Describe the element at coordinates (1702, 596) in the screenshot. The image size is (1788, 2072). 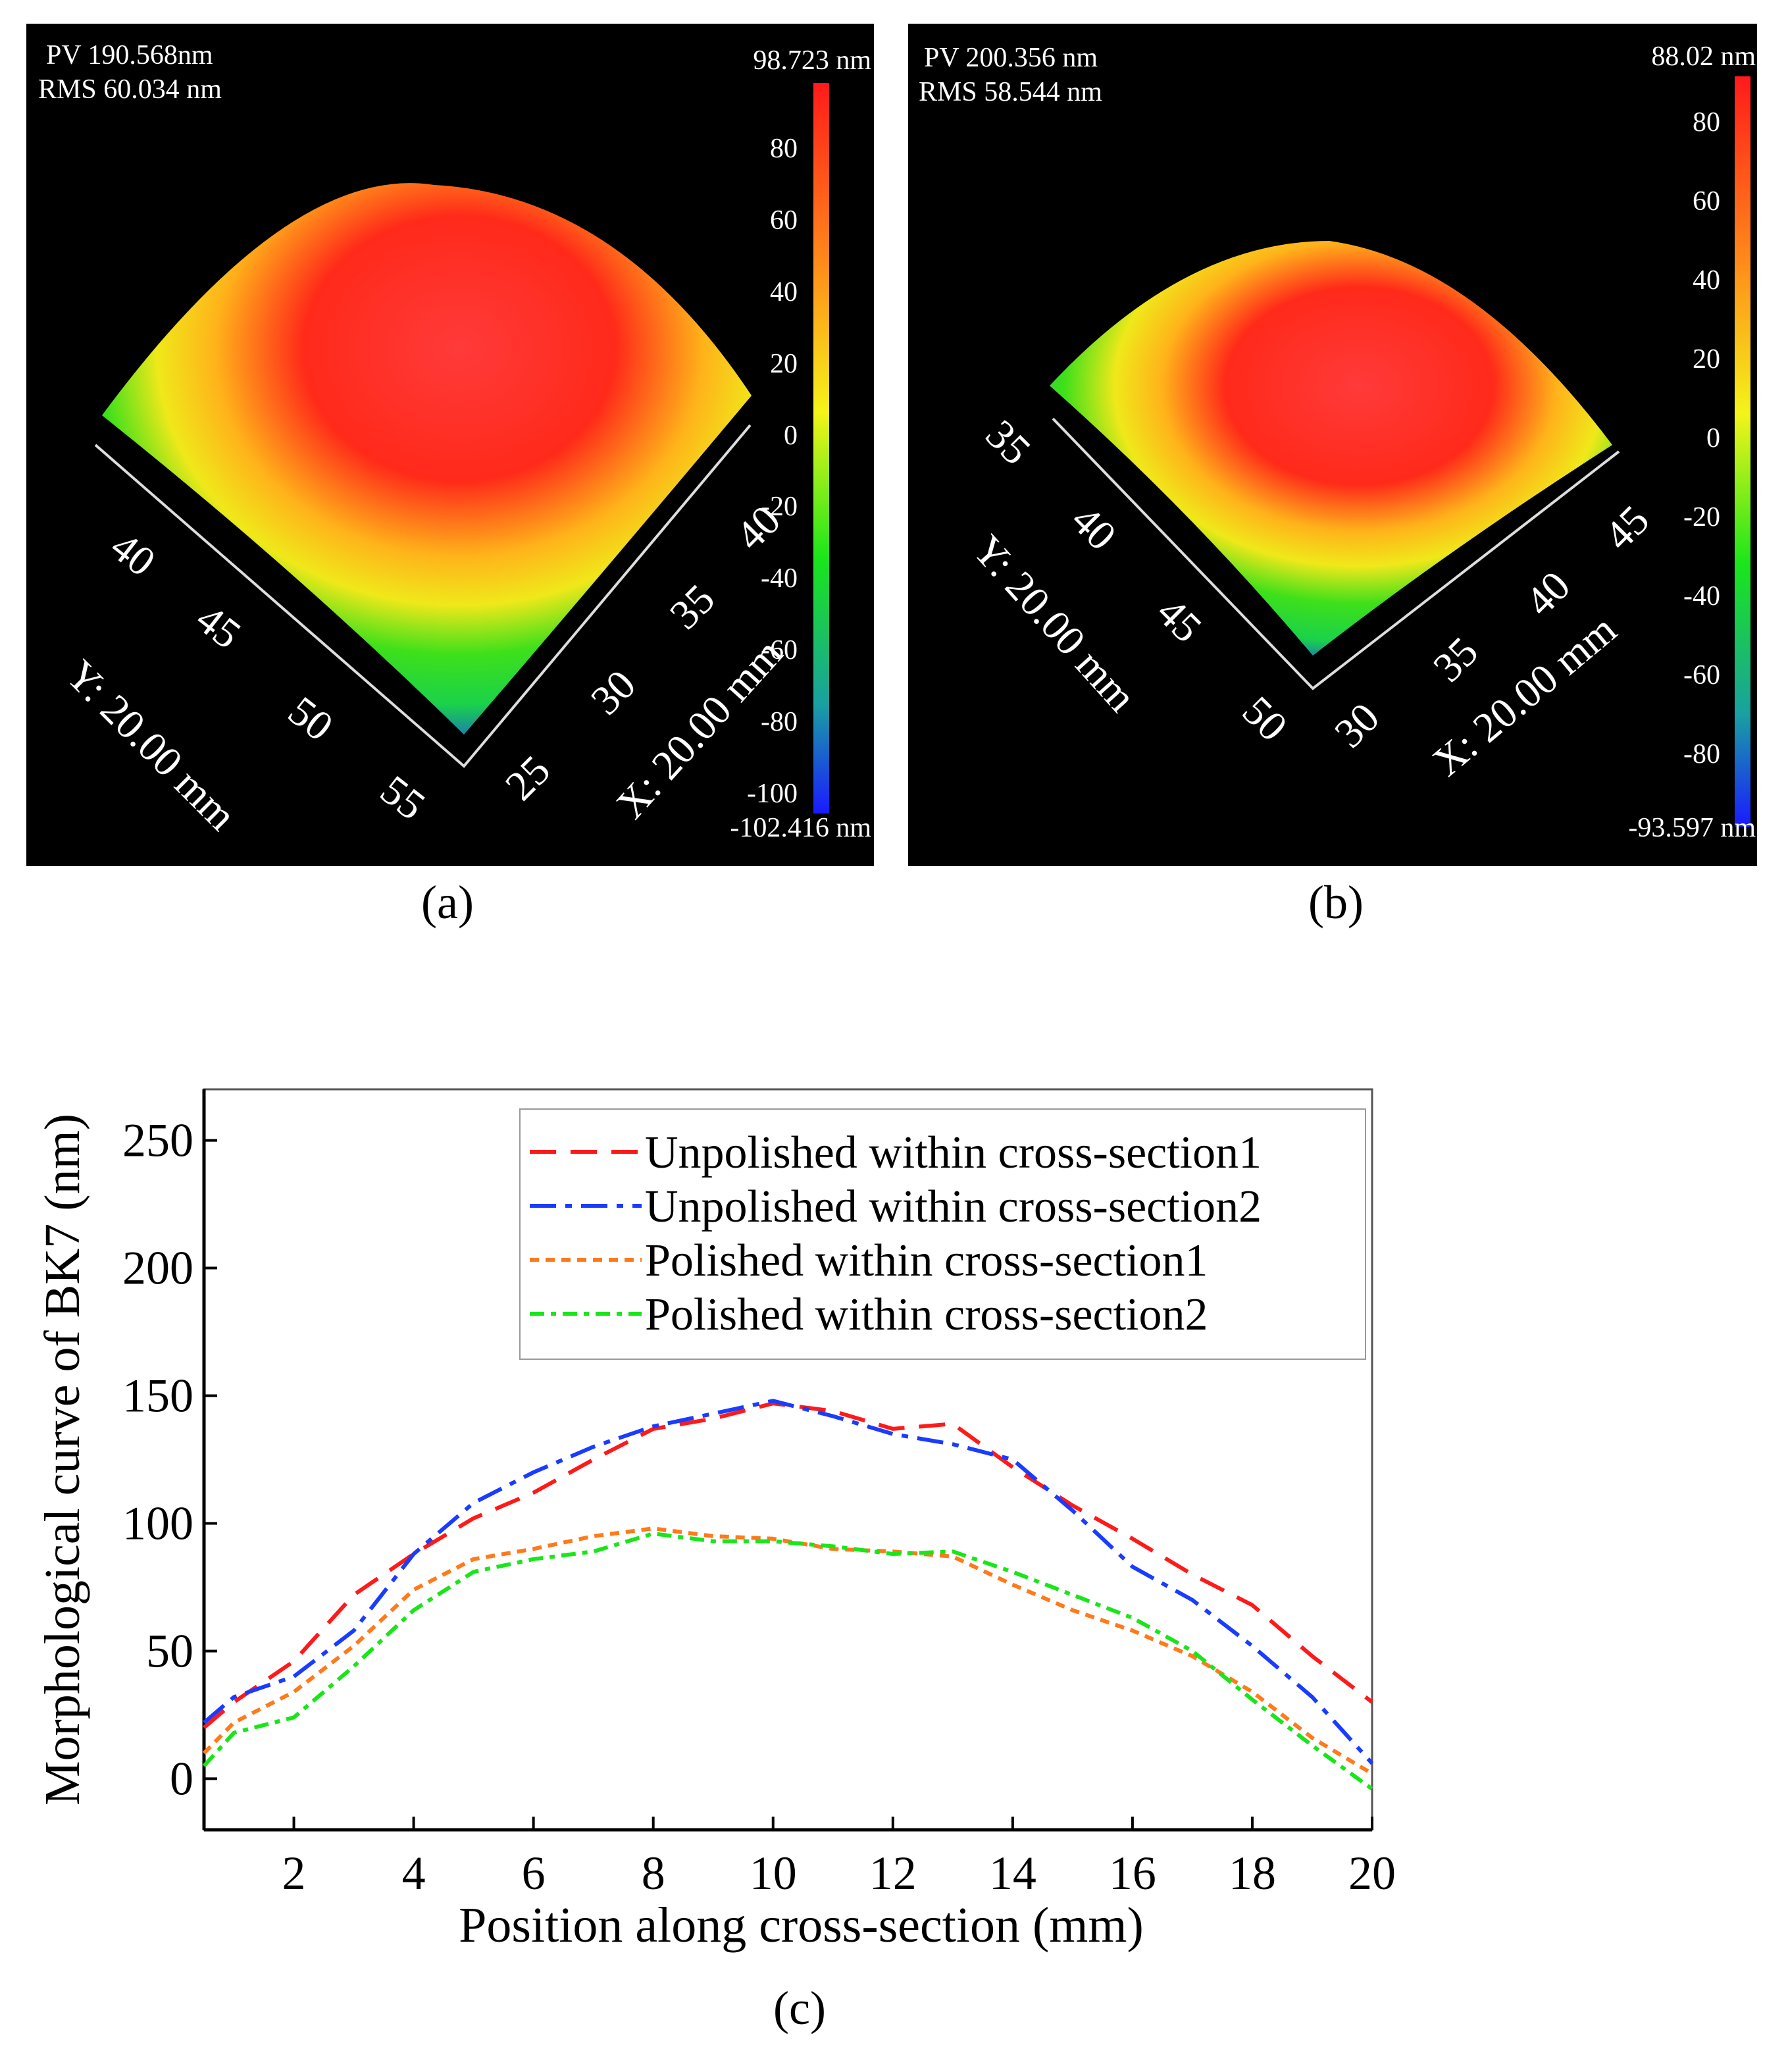
I see `colorbar-b-tick-6: -40` at that location.